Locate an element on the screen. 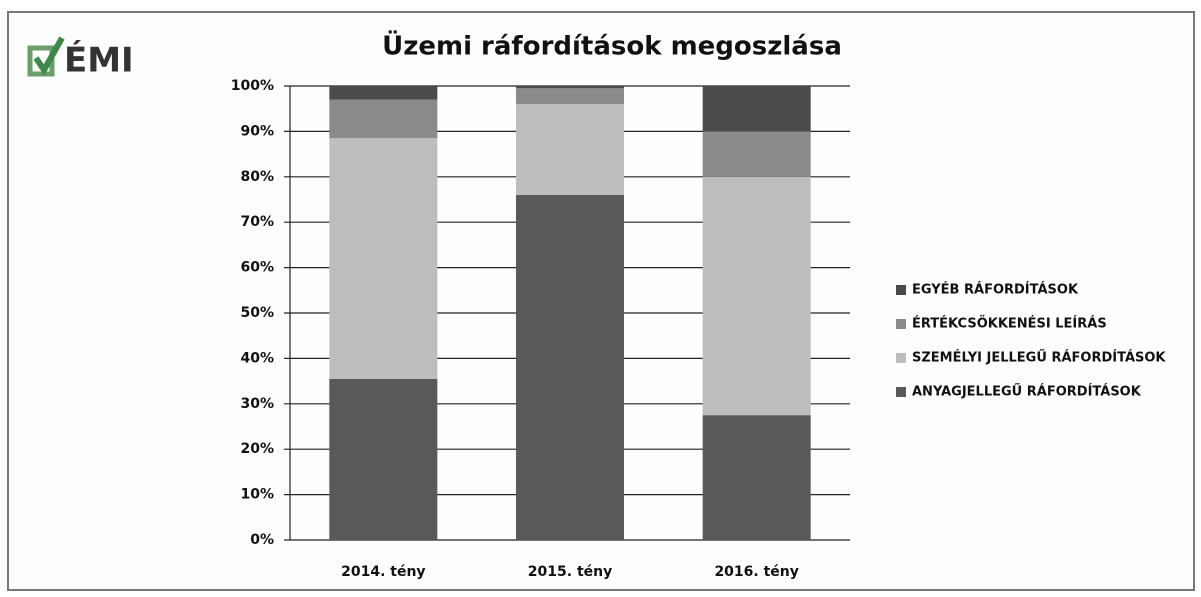 The image size is (1201, 597). y-tick-label: 50% is located at coordinates (257, 313).